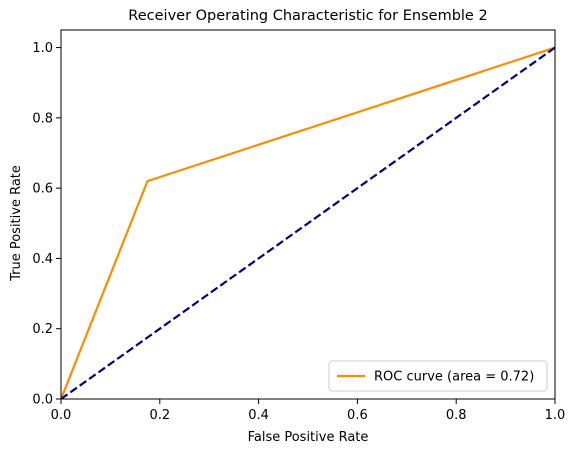 The width and height of the screenshot is (578, 457). I want to click on y-tick-label: 0.6, so click(42, 189).